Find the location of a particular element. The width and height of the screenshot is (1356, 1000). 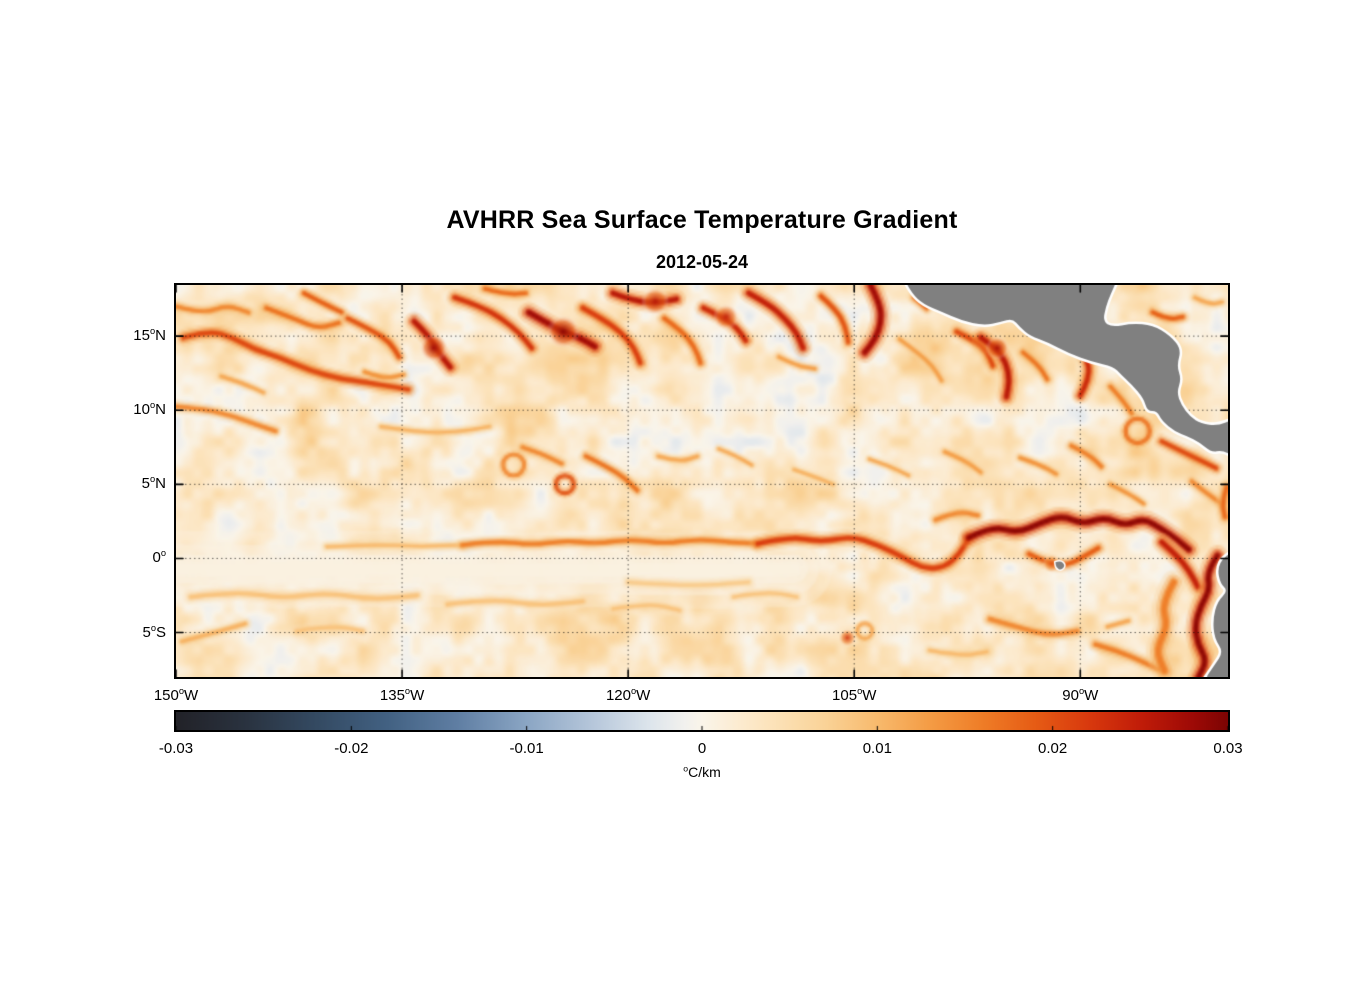

x-tick-label: 105oW is located at coordinates (854, 695).